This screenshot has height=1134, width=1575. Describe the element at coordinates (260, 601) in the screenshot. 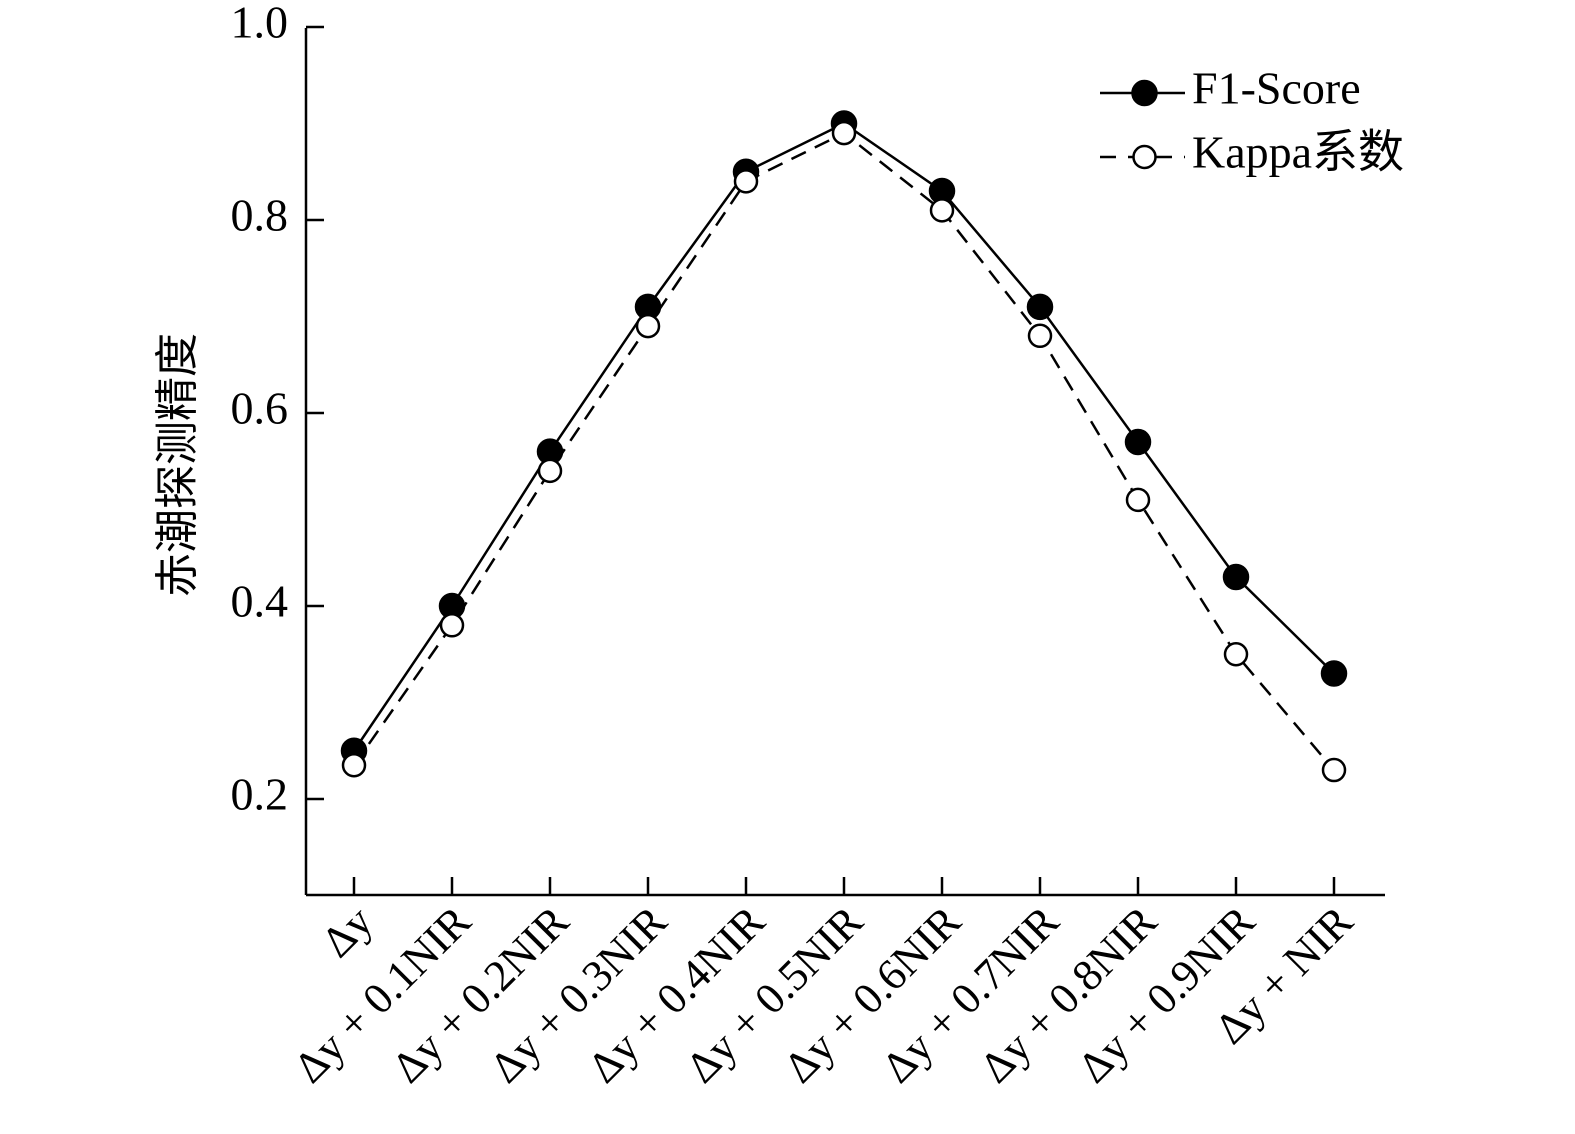

I see `y-tick-label: 0.4` at that location.